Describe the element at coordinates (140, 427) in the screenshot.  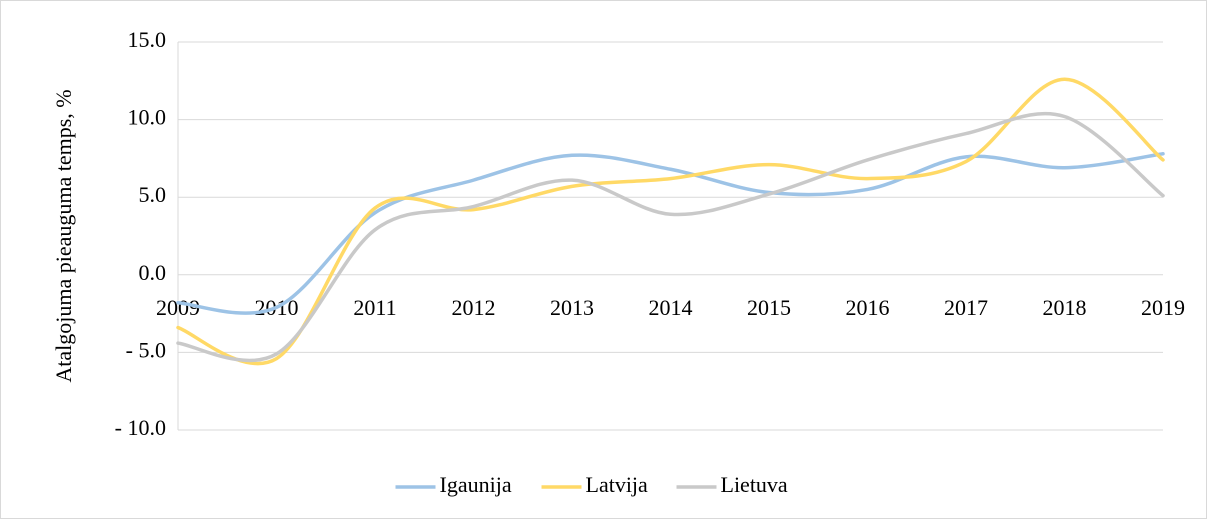
I see `y-tick-label: - 10.0` at that location.